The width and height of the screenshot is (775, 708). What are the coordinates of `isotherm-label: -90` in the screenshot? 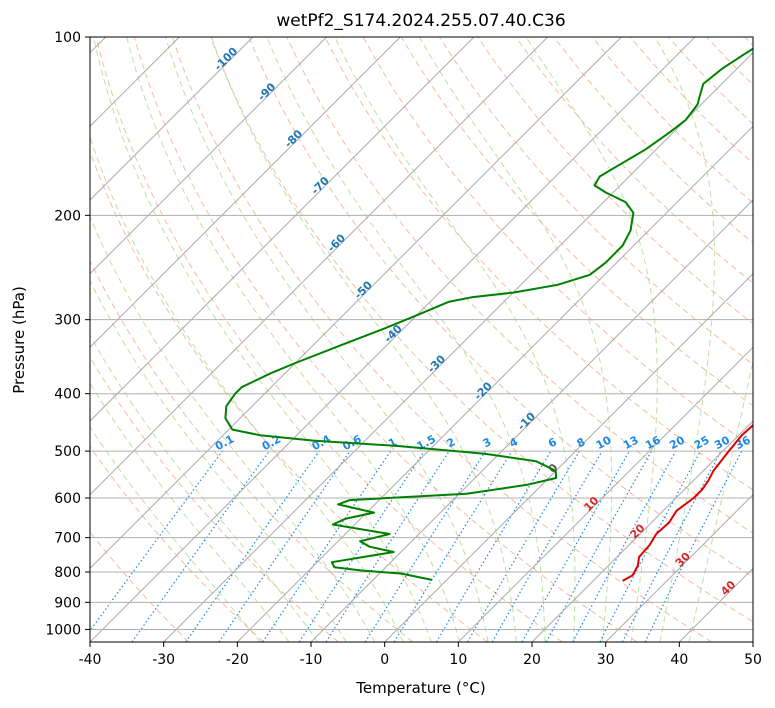 It's located at (266, 91).